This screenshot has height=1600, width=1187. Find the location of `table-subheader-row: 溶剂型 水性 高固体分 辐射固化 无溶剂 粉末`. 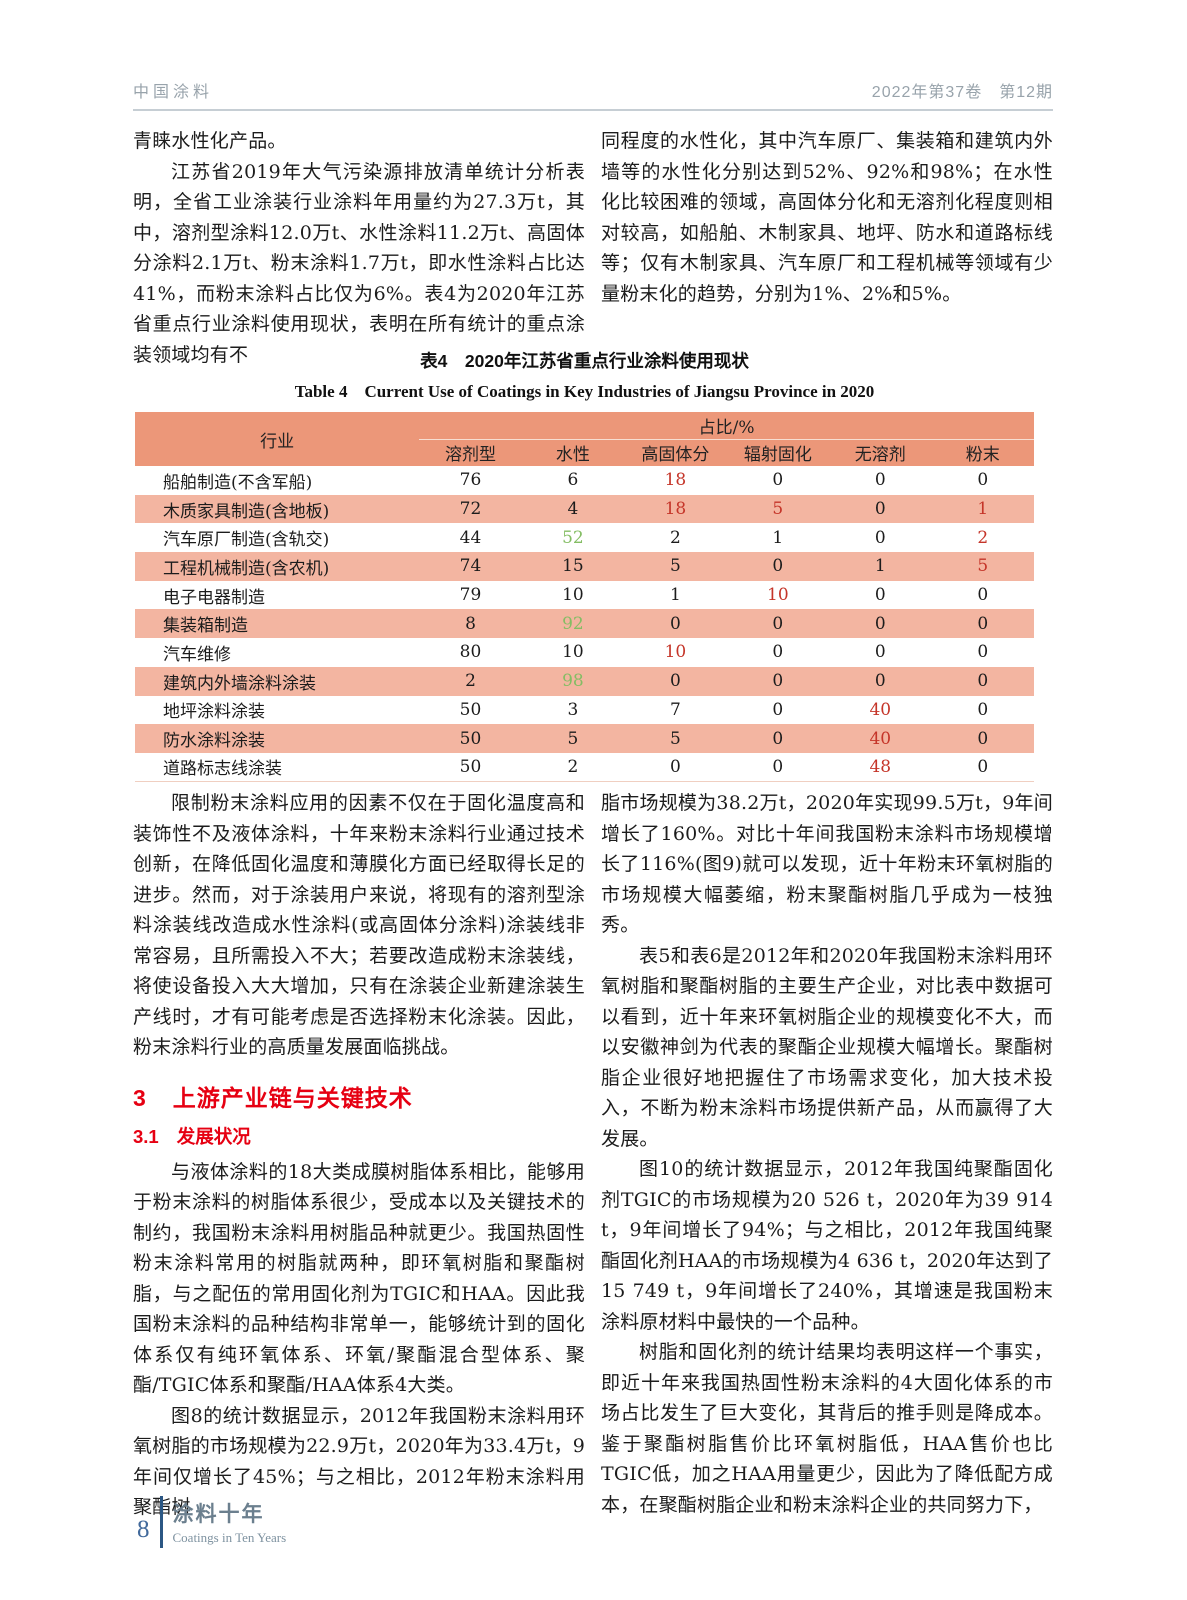

table-subheader-row: 溶剂型 水性 高固体分 辐射固化 无溶剂 粉末 is located at coordinates (584, 452).